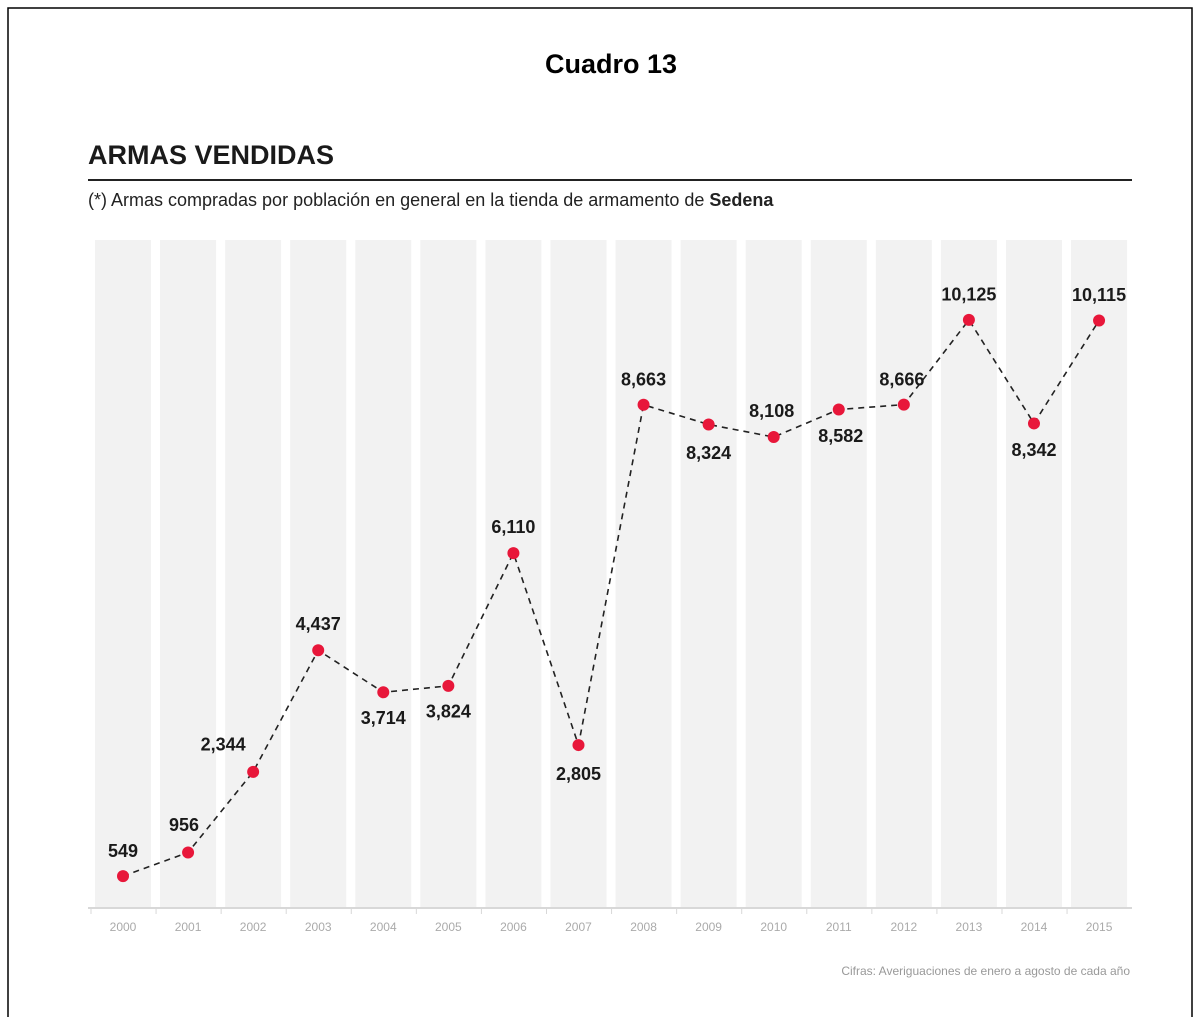 Image resolution: width=1200 pixels, height=1022 pixels. What do you see at coordinates (188, 927) in the screenshot?
I see `x-tick-label: 2001` at bounding box center [188, 927].